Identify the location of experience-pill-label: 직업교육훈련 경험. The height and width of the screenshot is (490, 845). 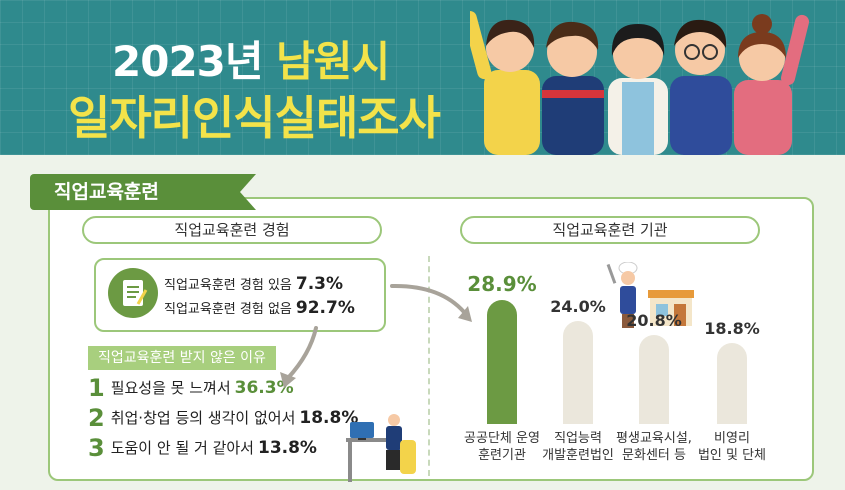
(232, 230).